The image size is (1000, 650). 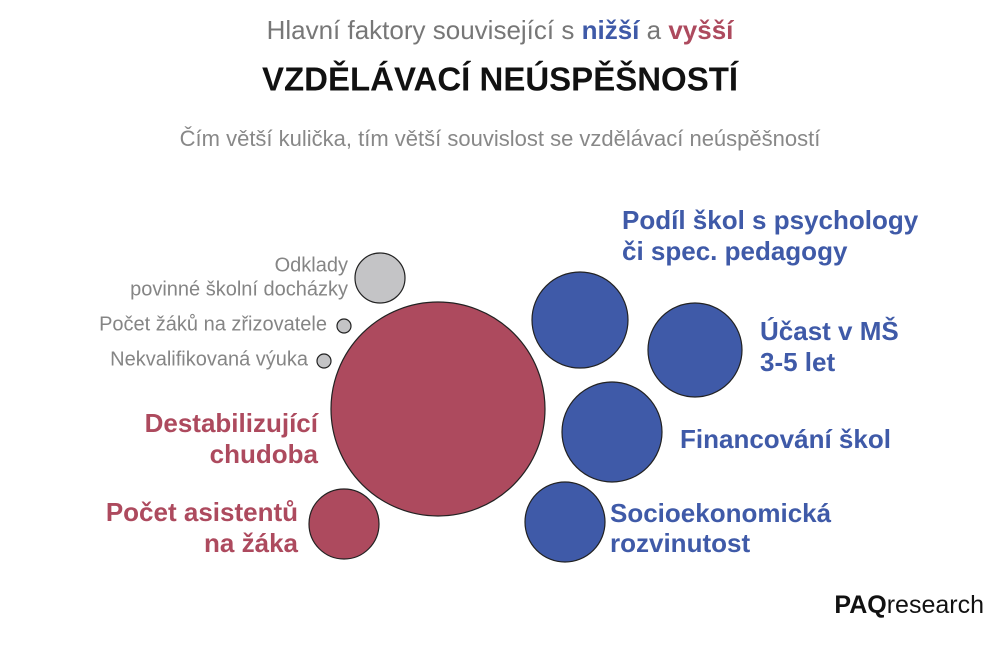 I want to click on title-and: a, so click(x=654, y=30).